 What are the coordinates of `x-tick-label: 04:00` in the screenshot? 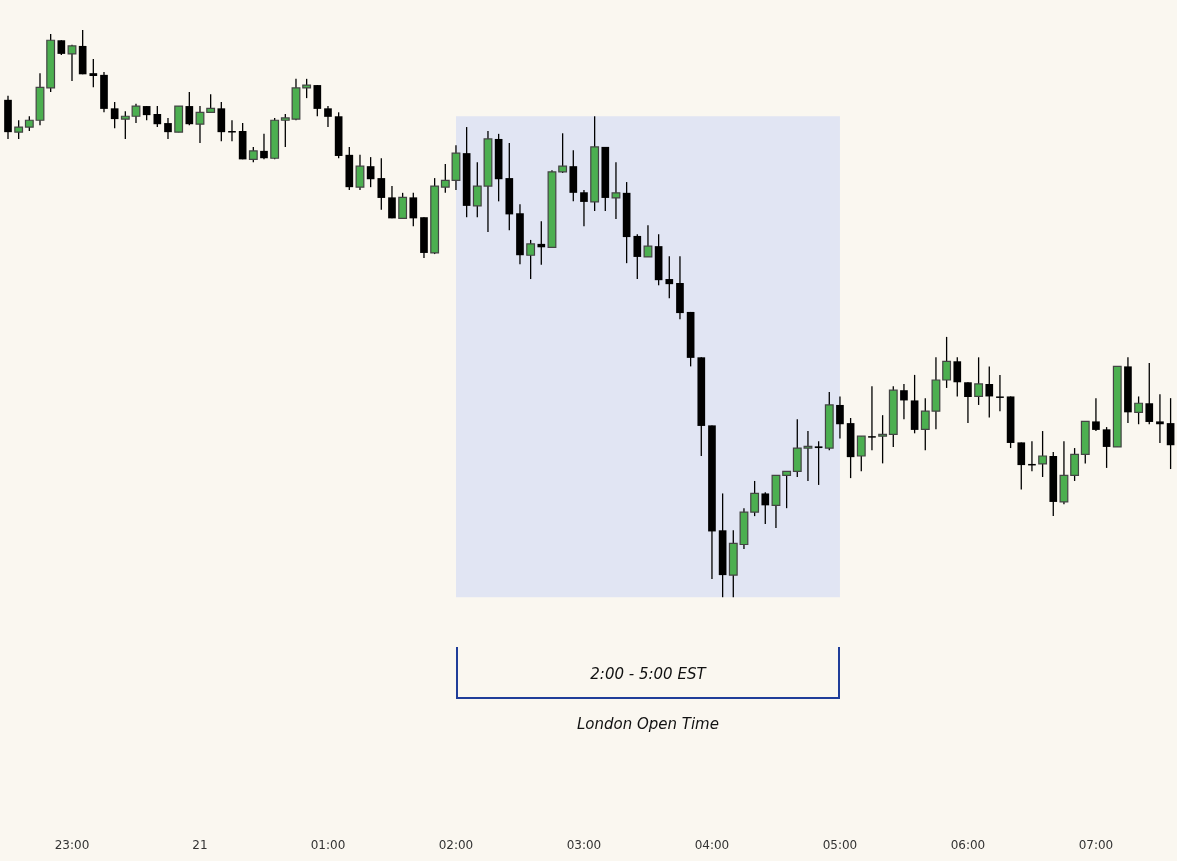 It's located at (712, 844).